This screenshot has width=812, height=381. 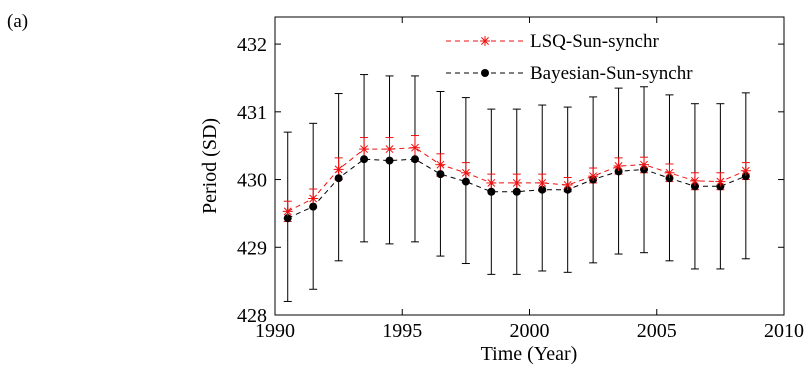 I want to click on legend-entry: LSQ-Sun-synchr, so click(x=552, y=41).